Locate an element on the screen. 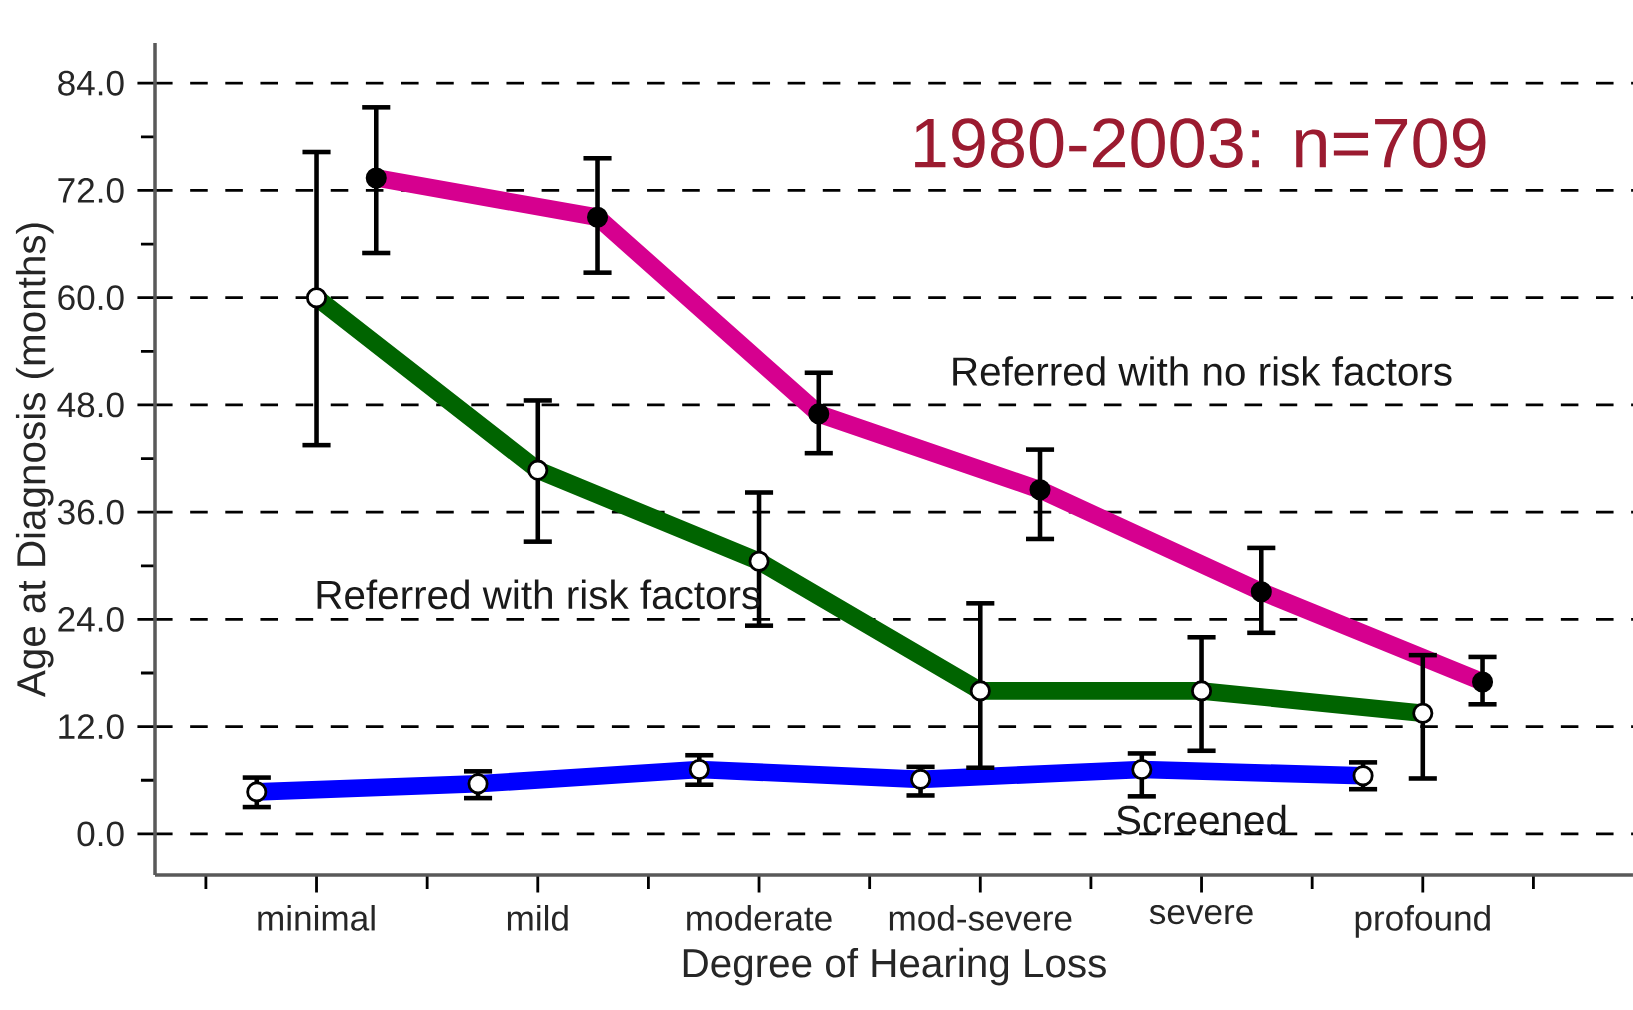 This screenshot has width=1633, height=1010. x-tick-label: severe is located at coordinates (1201, 914).